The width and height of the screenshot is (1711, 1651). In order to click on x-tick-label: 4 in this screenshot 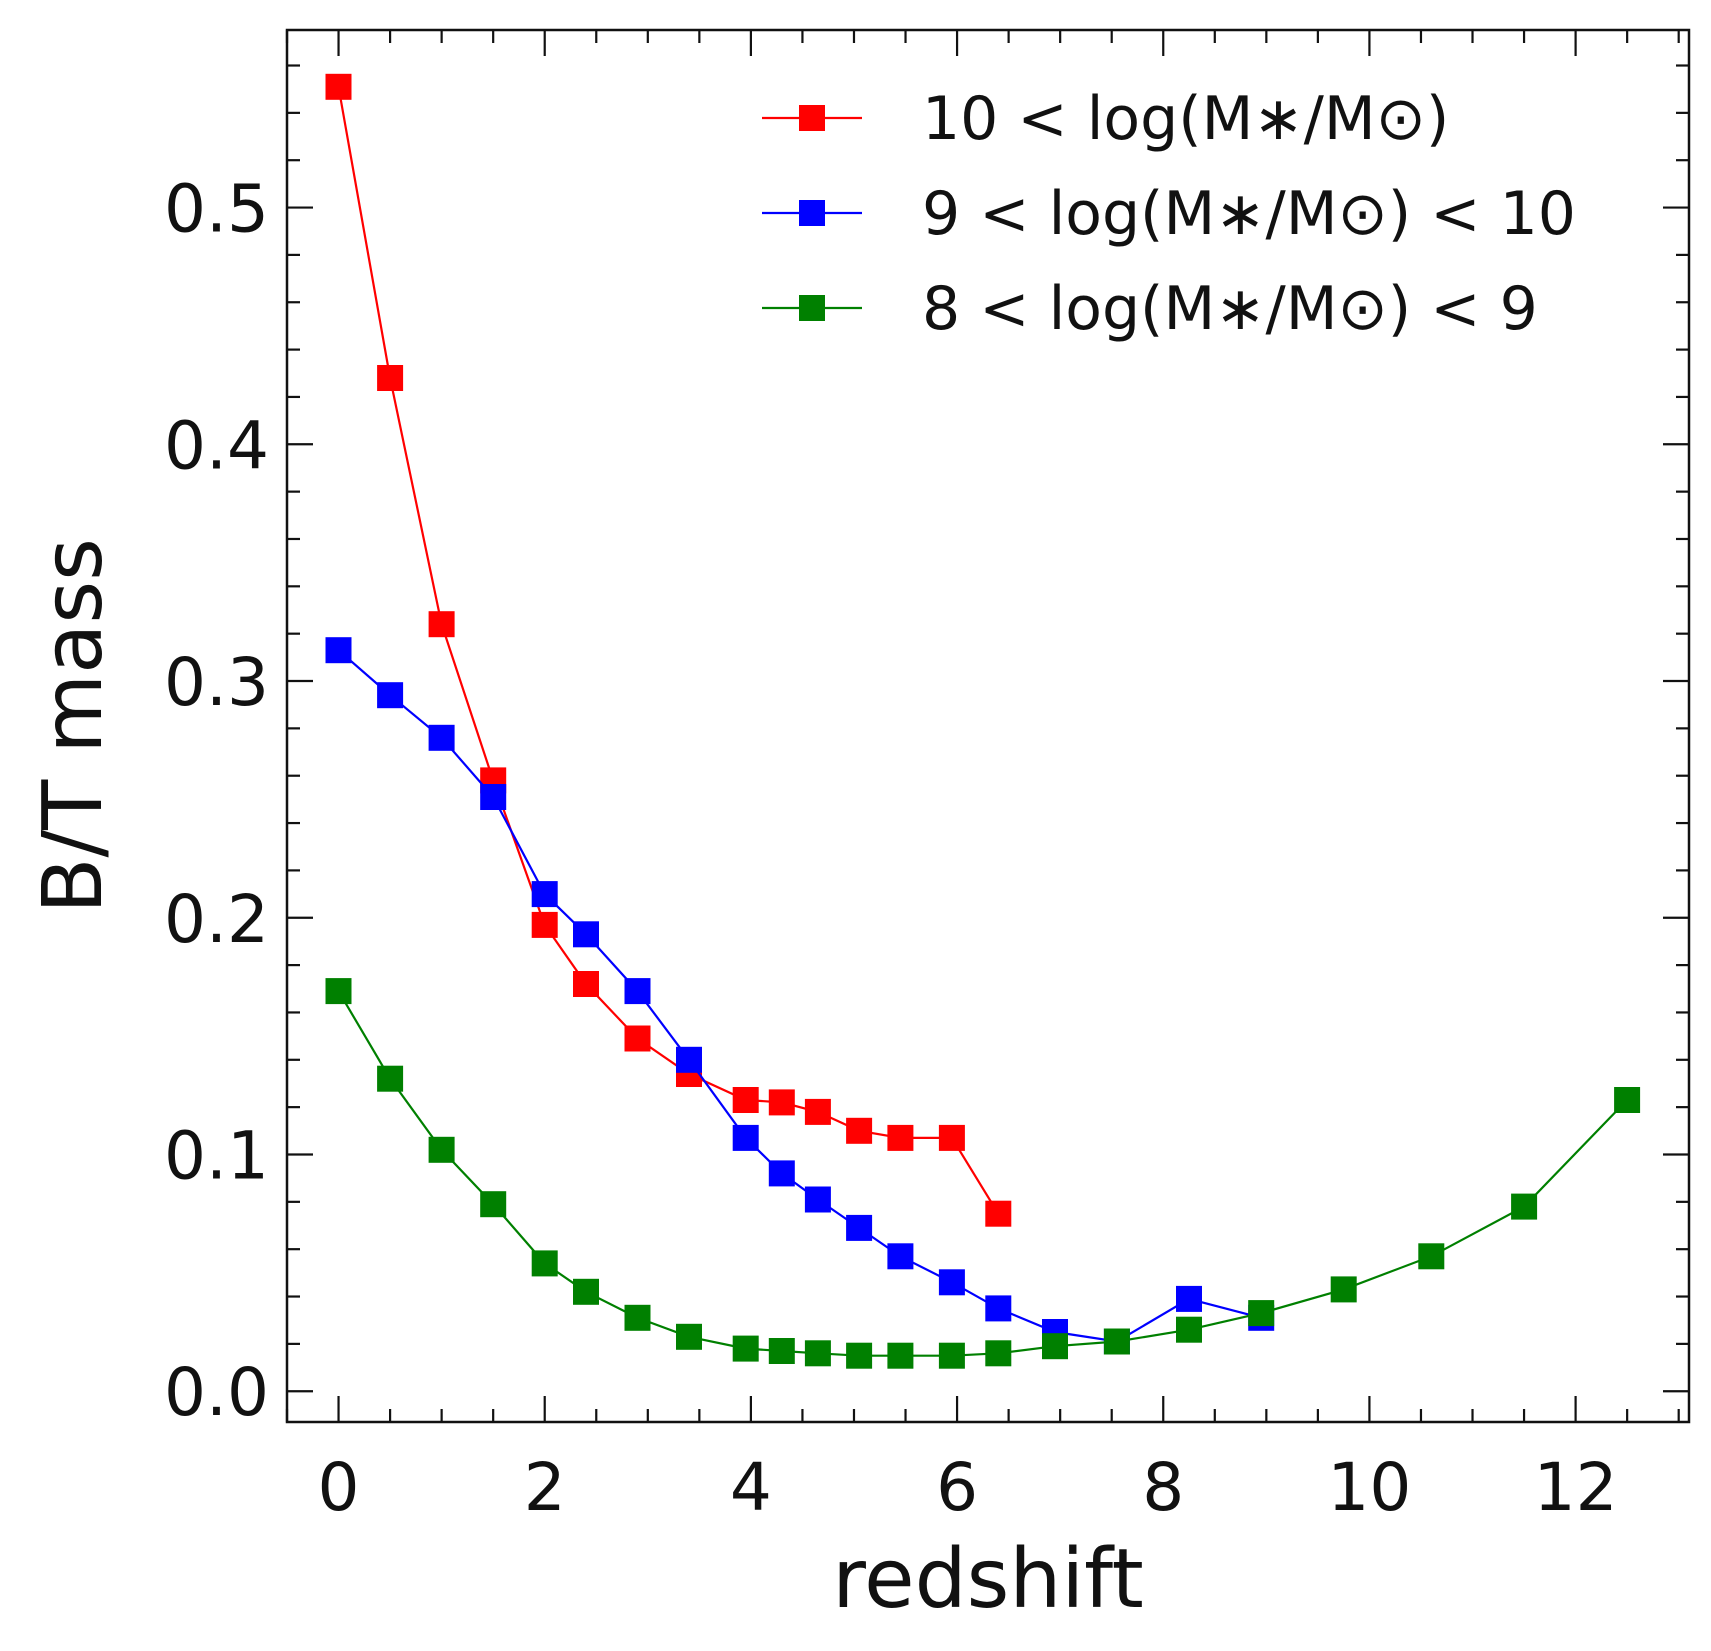, I will do `click(751, 1487)`.